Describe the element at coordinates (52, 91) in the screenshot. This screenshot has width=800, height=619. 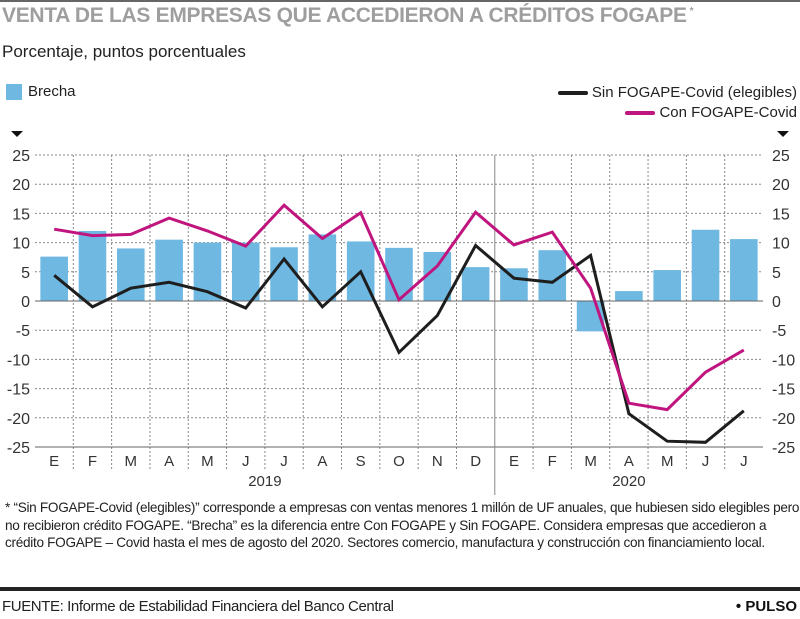
I see `legend-brecha-label: Brecha` at that location.